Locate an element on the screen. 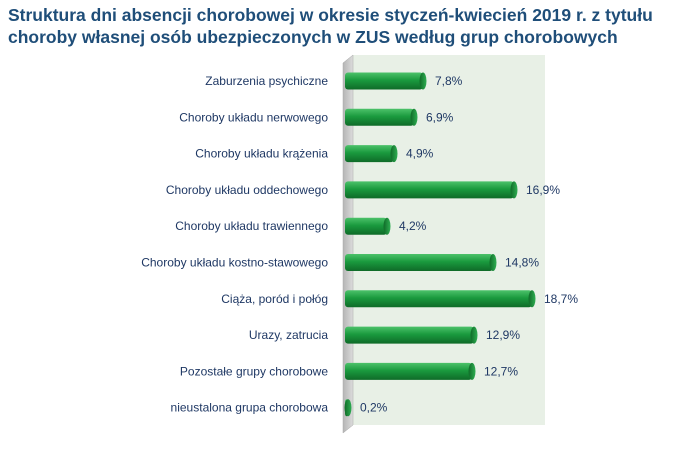  category-label: Choroby układu trawiennego is located at coordinates (251, 226).